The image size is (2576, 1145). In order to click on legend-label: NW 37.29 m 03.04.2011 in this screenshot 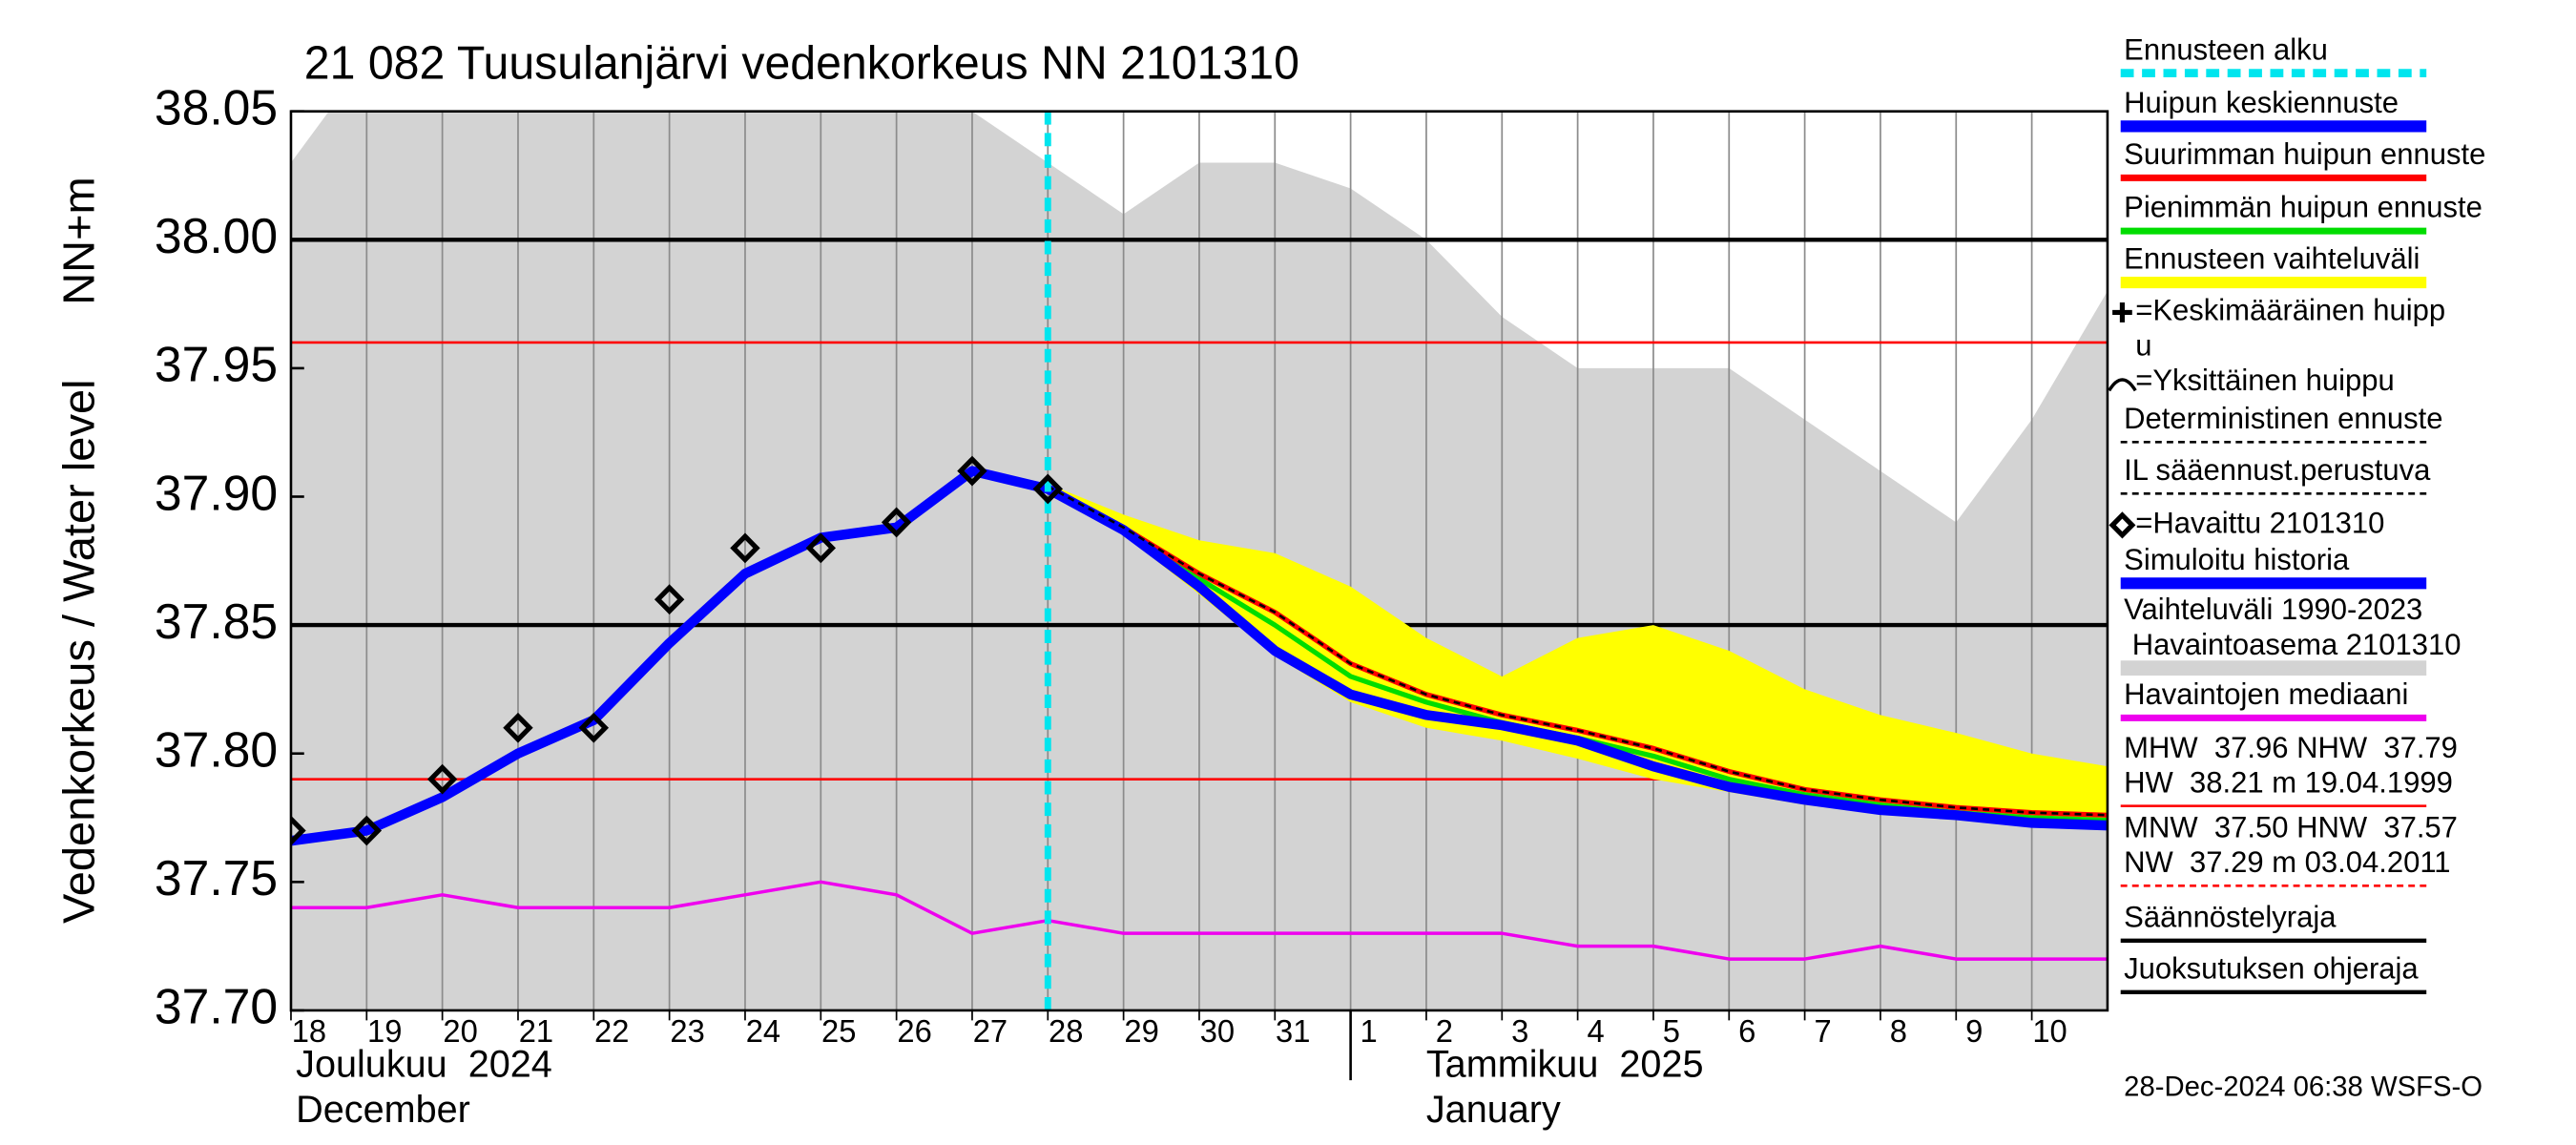, I will do `click(2287, 862)`.